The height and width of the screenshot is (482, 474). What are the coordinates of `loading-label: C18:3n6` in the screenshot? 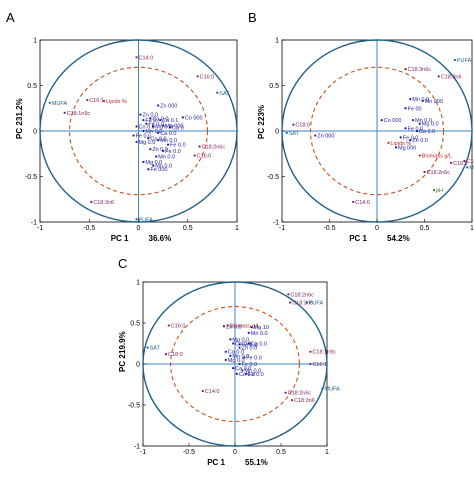 It's located at (103, 203).